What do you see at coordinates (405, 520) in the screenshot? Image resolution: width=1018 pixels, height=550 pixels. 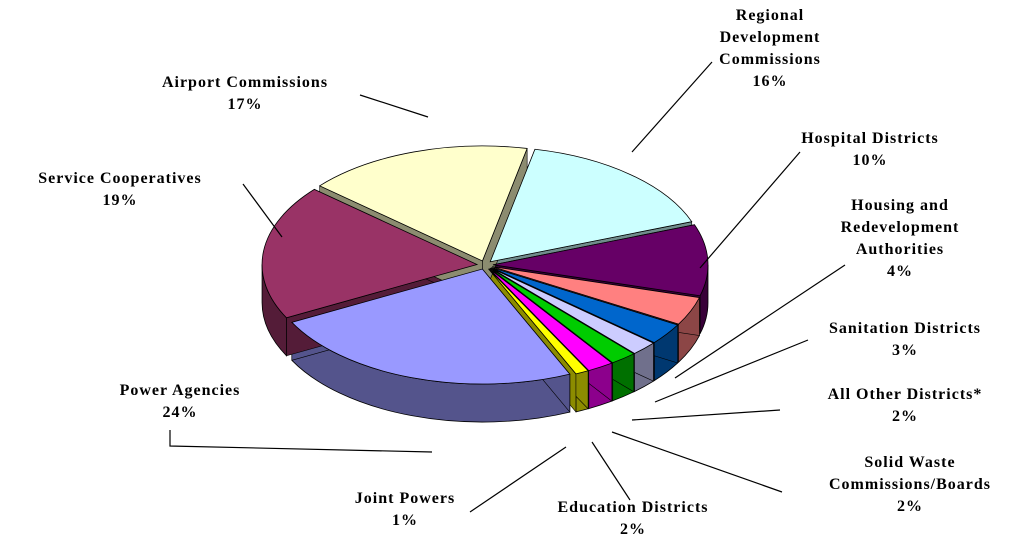 I see `value-label: 1%` at bounding box center [405, 520].